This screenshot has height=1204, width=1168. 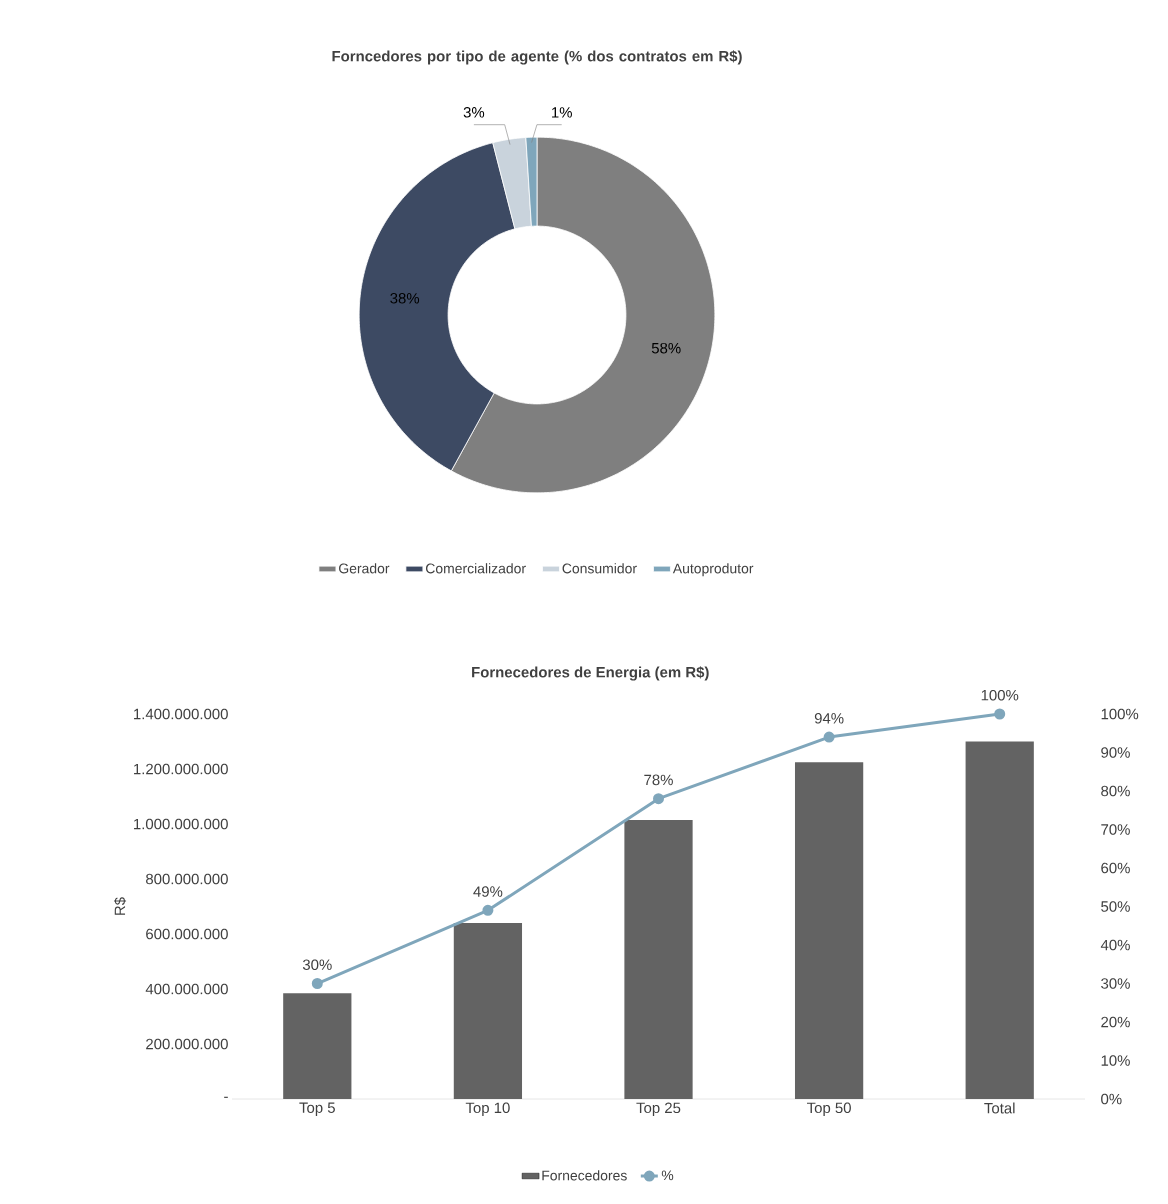 What do you see at coordinates (667, 1175) in the screenshot?
I see `legend-label: %` at bounding box center [667, 1175].